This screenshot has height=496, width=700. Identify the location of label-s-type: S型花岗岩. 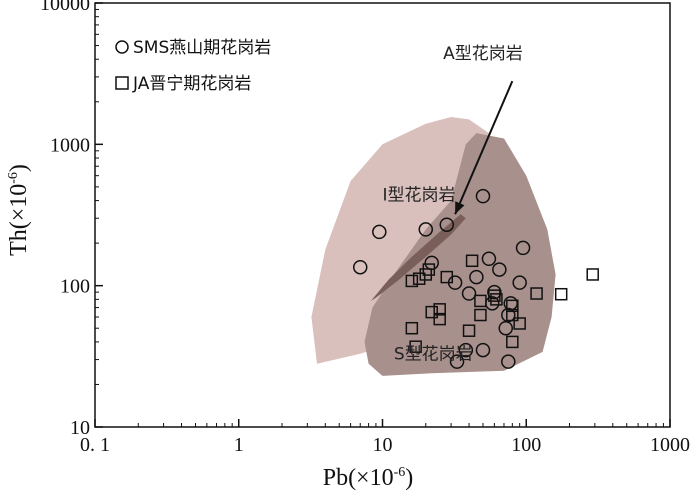
(433, 355).